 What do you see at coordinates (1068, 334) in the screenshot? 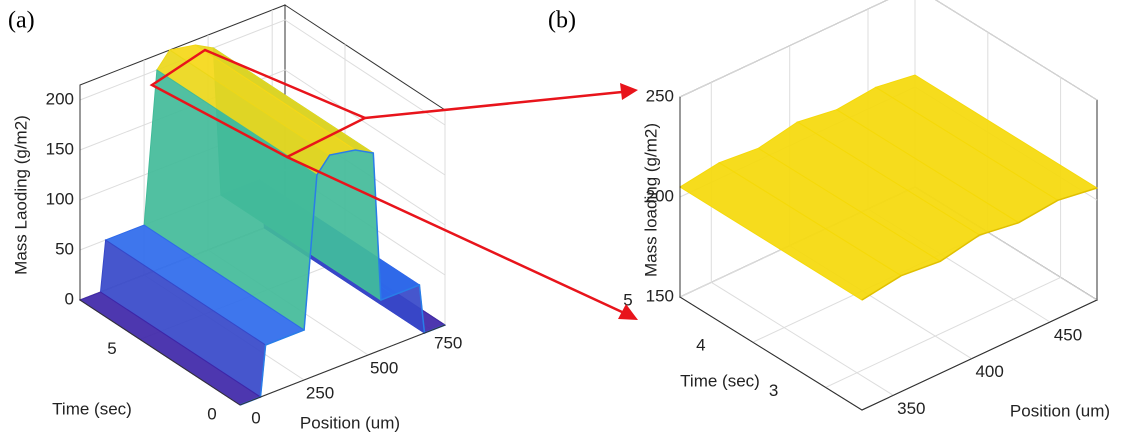
I see `x-tick-label: 450` at bounding box center [1068, 334].